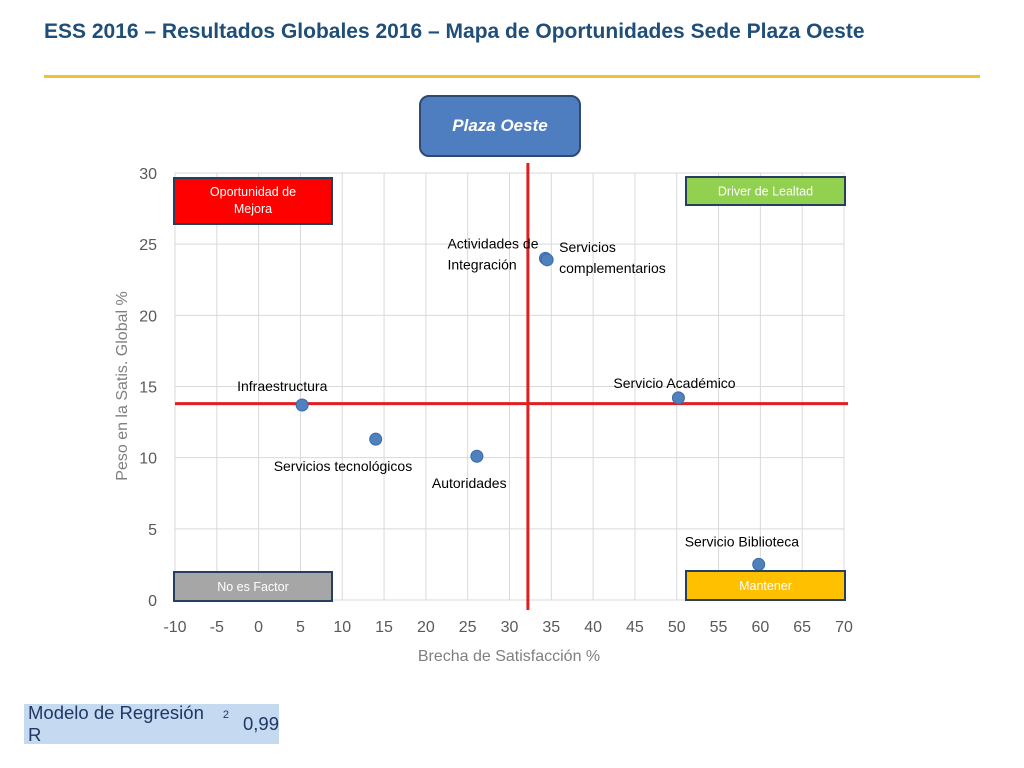 This screenshot has height=768, width=1024. What do you see at coordinates (844, 627) in the screenshot?
I see `x-tick-label: 70` at bounding box center [844, 627].